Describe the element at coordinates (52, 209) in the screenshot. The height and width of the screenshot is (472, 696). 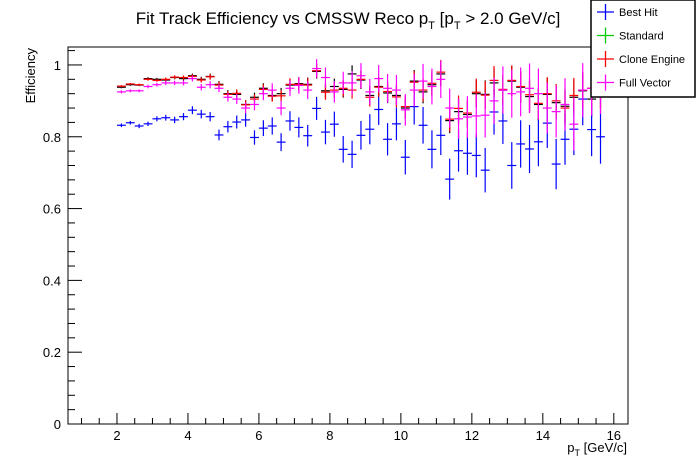
I see `y-tick-label: 0.6` at that location.